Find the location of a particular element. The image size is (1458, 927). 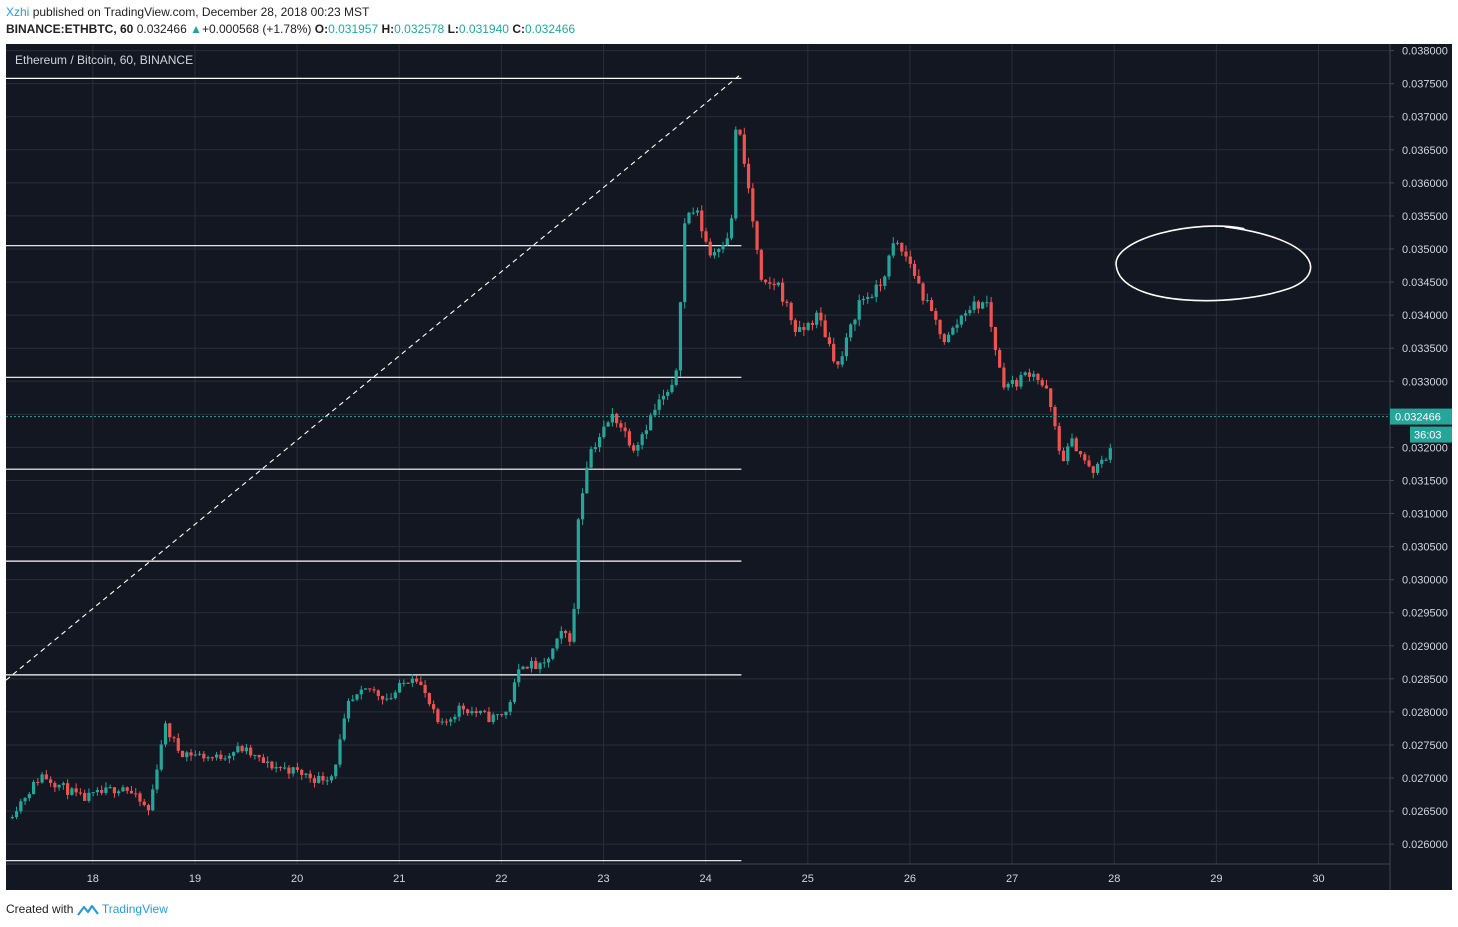

author-link: Xzhi is located at coordinates (18, 12).